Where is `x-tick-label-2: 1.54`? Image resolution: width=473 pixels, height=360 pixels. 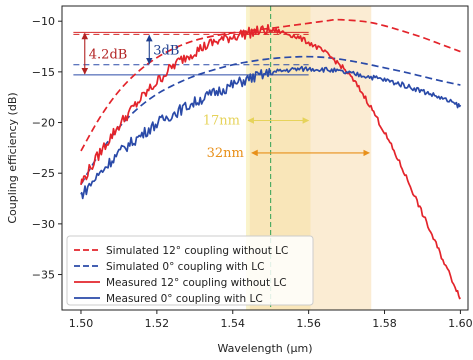 x-tick-label-2: 1.54 is located at coordinates (232, 323).